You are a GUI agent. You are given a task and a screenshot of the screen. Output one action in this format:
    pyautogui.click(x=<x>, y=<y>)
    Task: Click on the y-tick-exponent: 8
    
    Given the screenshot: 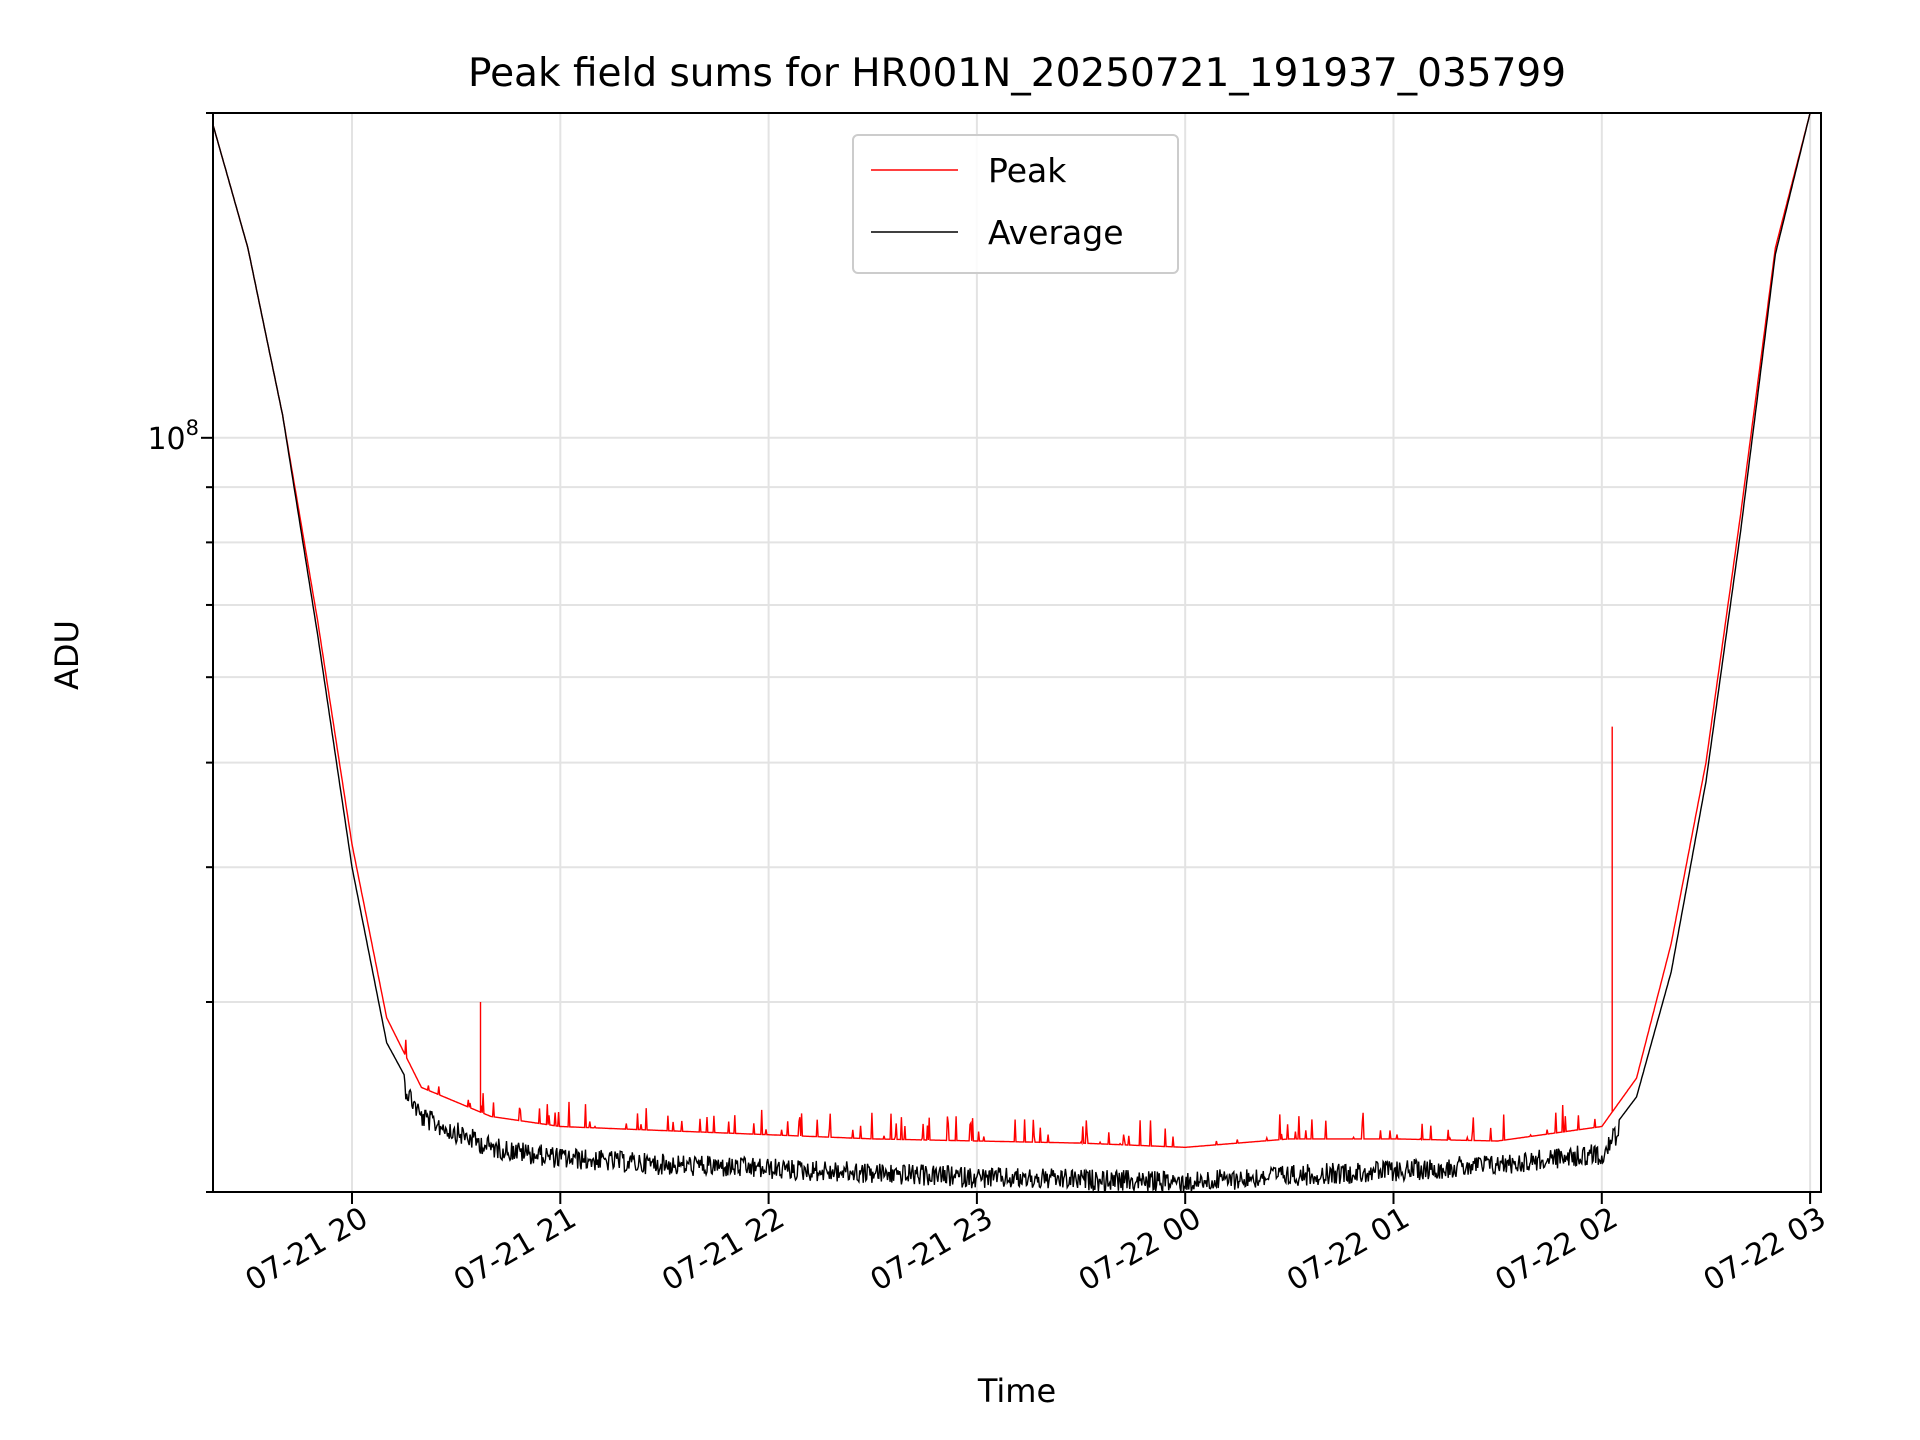 What is the action you would take?
    pyautogui.click(x=192, y=428)
    